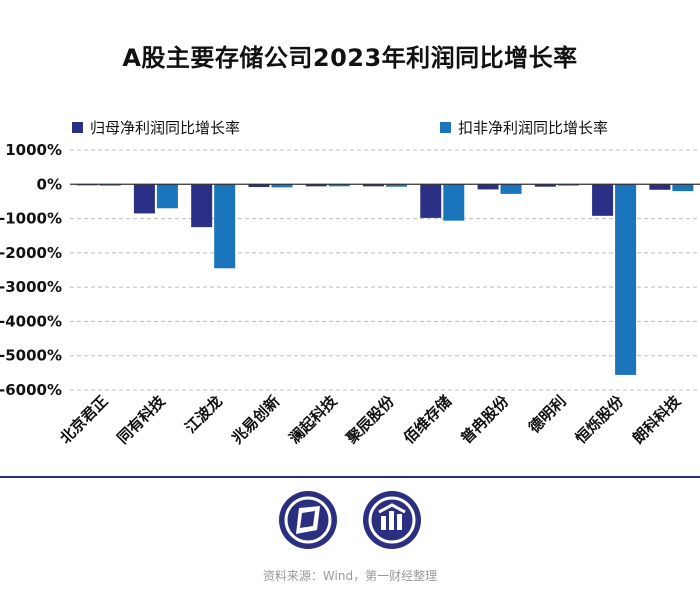  What do you see at coordinates (83, 419) in the screenshot?
I see `x-tick-label: 北京君正` at bounding box center [83, 419].